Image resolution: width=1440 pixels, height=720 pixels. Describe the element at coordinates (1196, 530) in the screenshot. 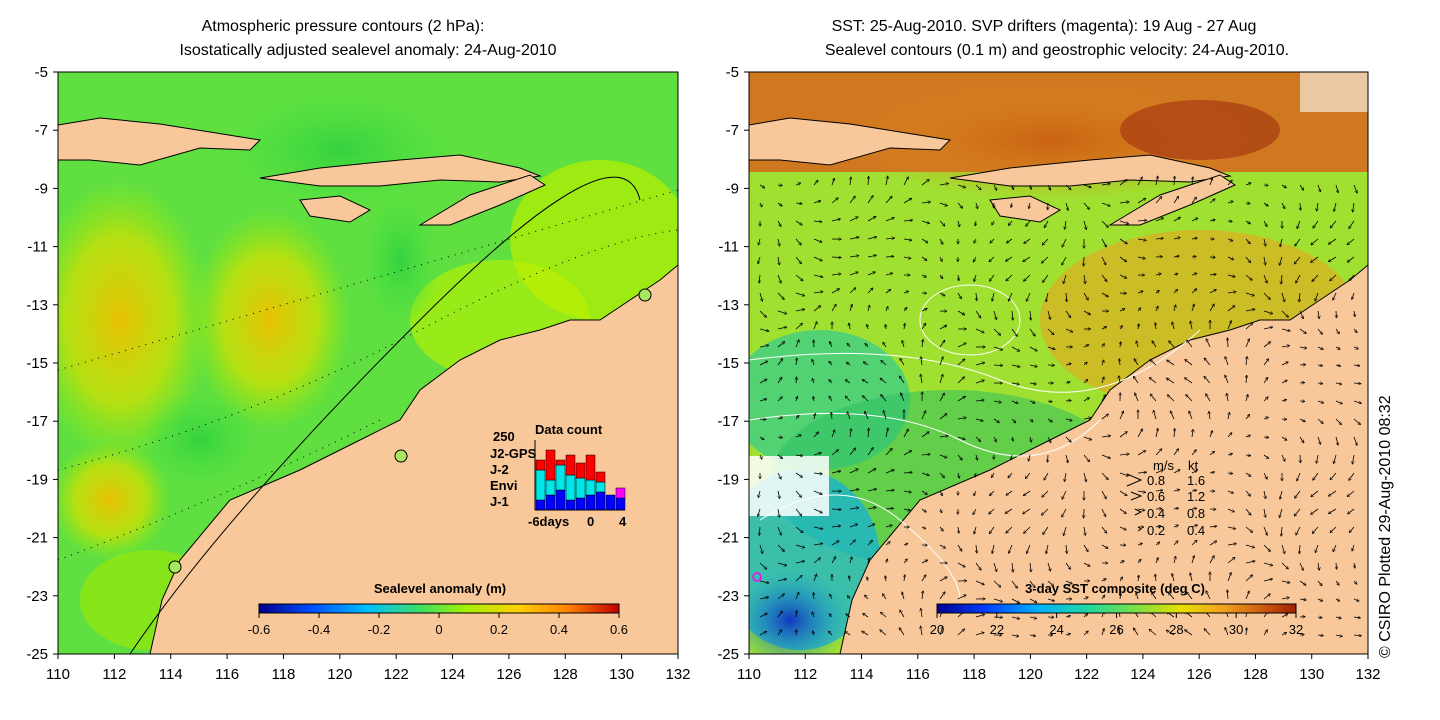

I see `speed-row-kt: 0.4` at that location.